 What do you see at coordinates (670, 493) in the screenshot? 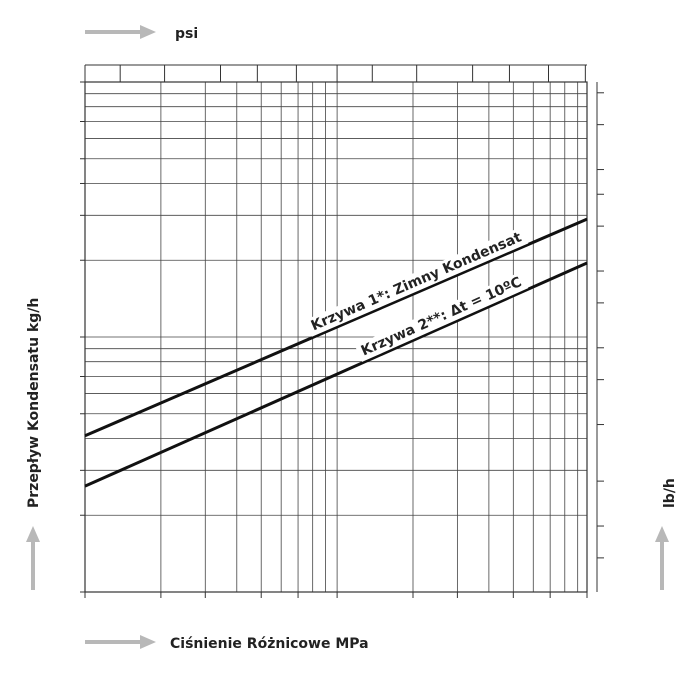
I see `right-axis-title: lb/h` at bounding box center [670, 493].